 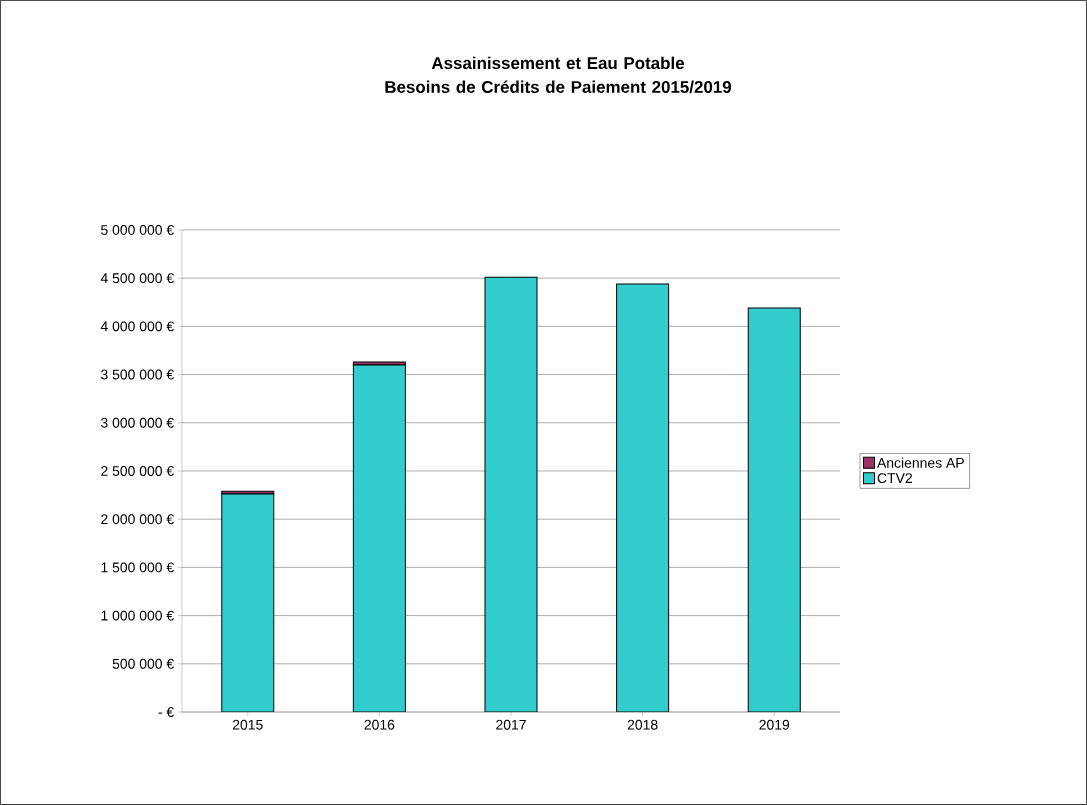 I want to click on x-tick-label: 2019, so click(x=774, y=724).